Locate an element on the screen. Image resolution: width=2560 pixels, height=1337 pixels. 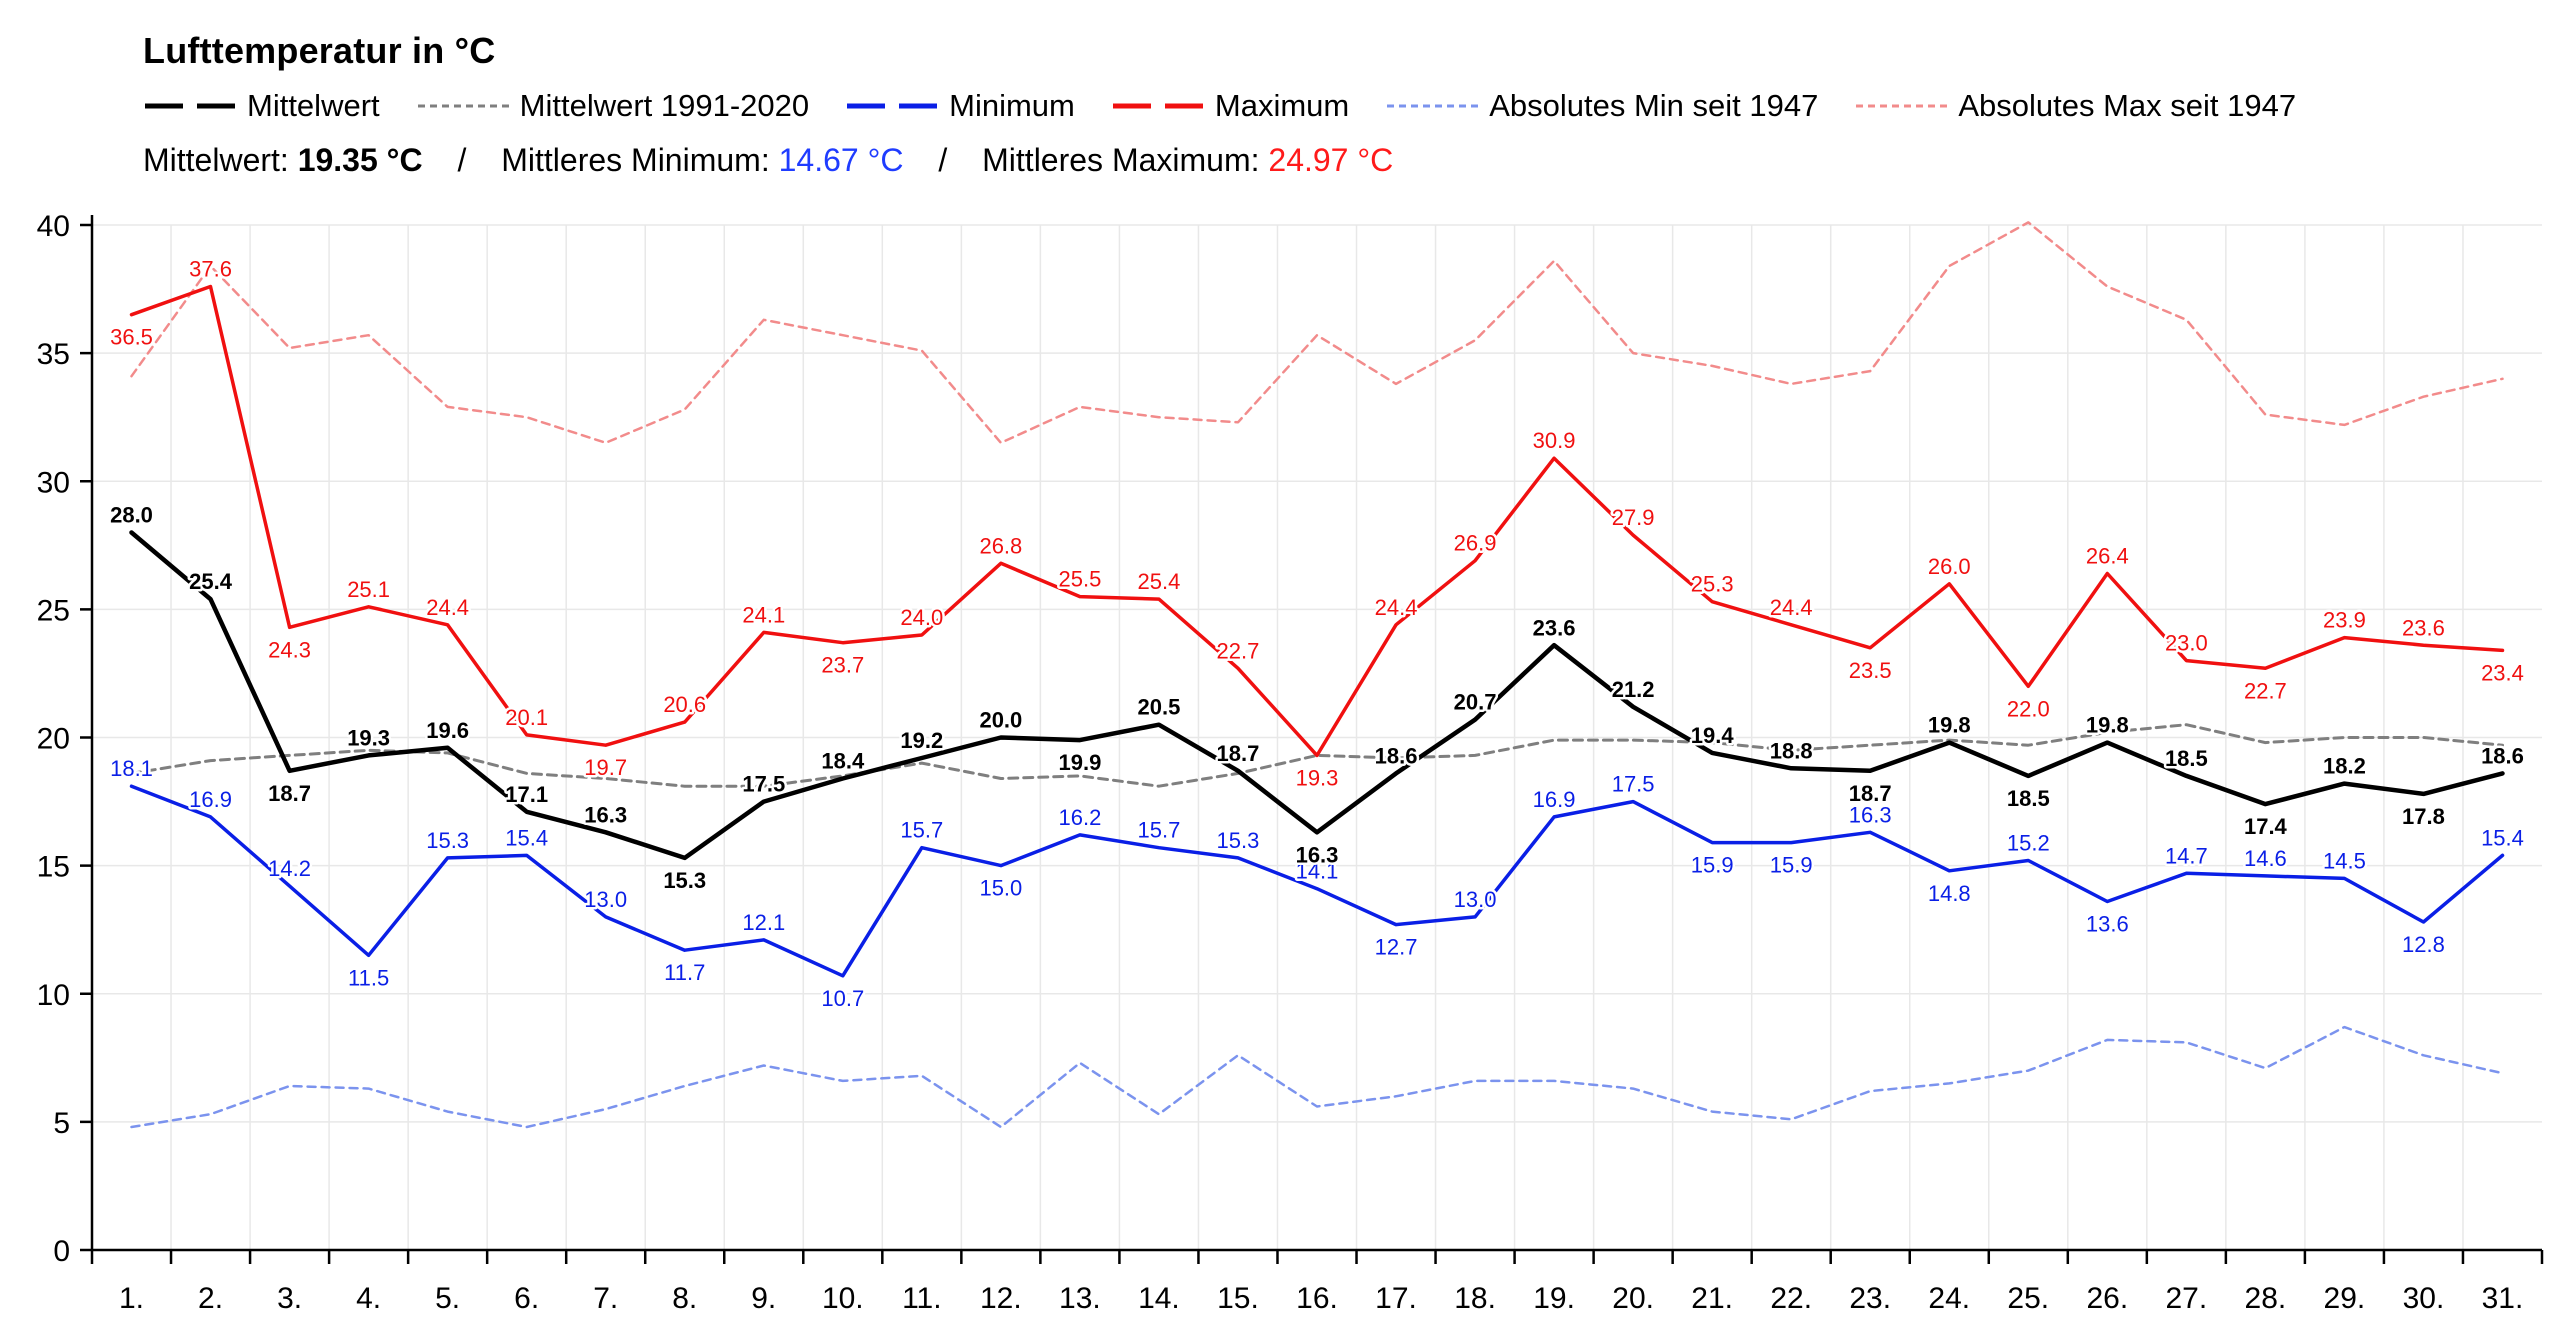
data-label-halo: 18.6 is located at coordinates (2502, 755).